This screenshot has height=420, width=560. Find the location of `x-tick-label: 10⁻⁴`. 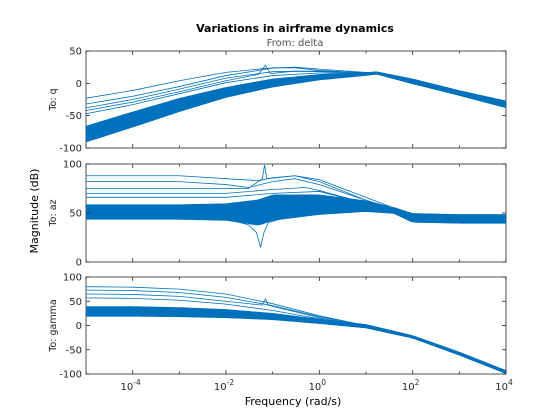

x-tick-label: 10⁻⁴ is located at coordinates (131, 385).